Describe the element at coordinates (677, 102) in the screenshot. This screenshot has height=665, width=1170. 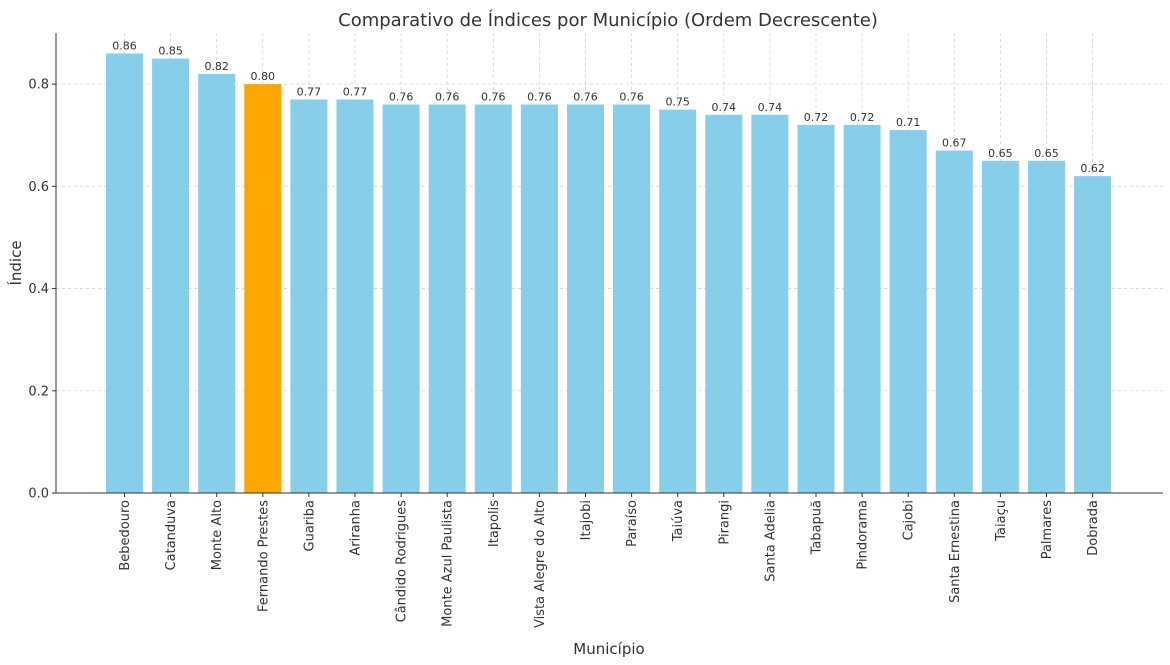
I see `bar-value-label: 0.75` at that location.